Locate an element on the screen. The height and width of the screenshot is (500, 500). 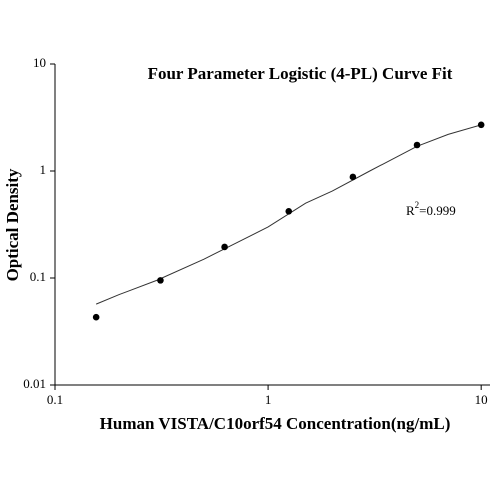
y-tick-label: 1 is located at coordinates (43, 169).